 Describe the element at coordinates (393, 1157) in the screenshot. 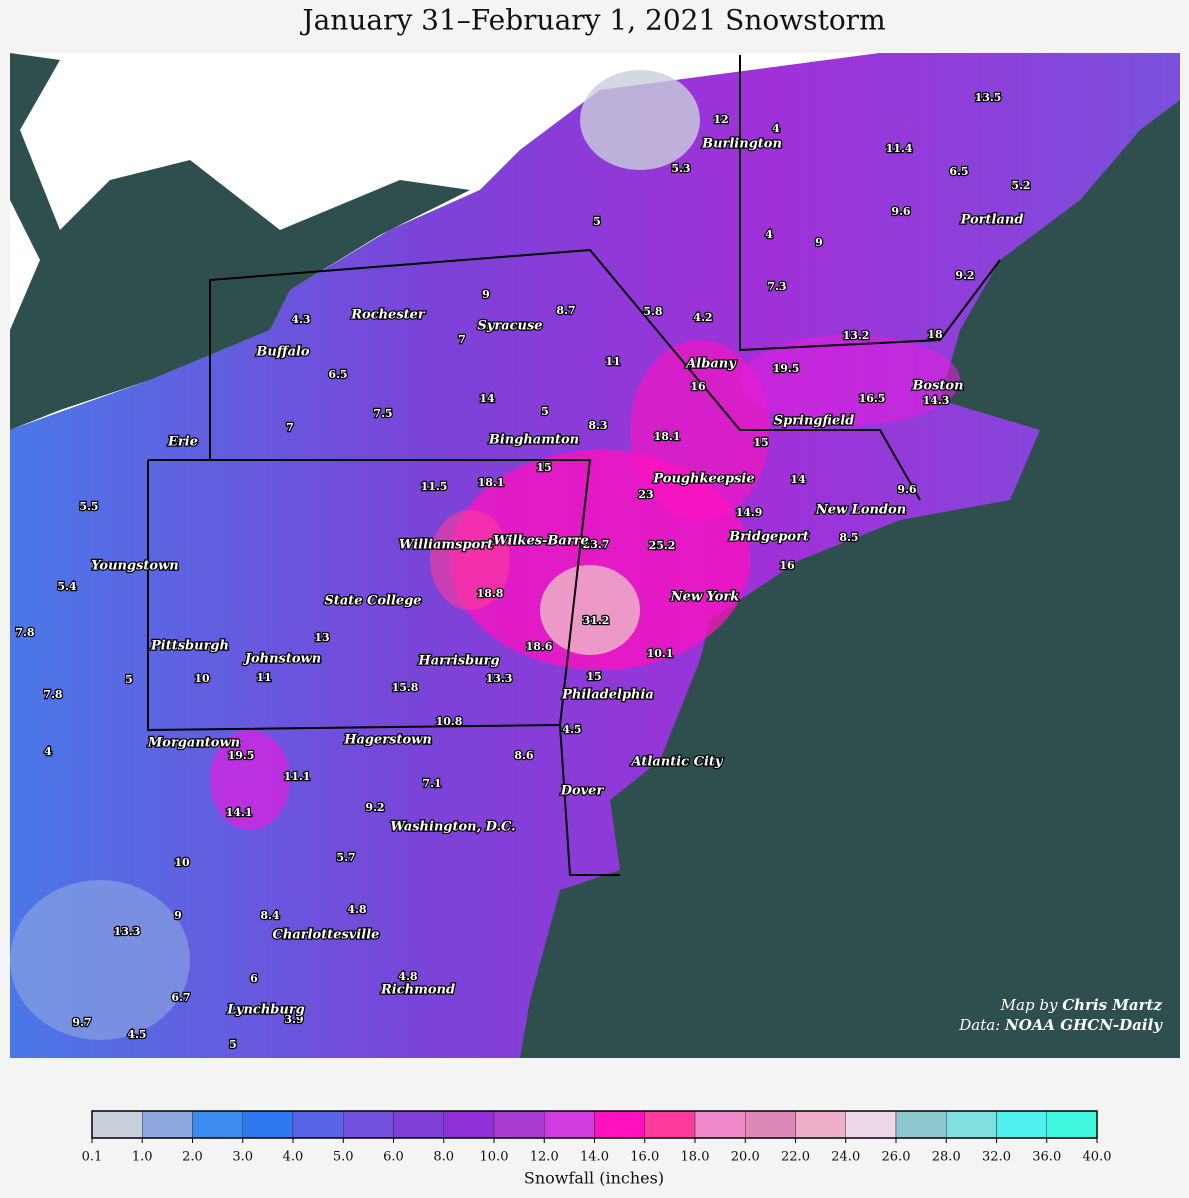

I see `colorbar-tick-label: 6.0` at that location.